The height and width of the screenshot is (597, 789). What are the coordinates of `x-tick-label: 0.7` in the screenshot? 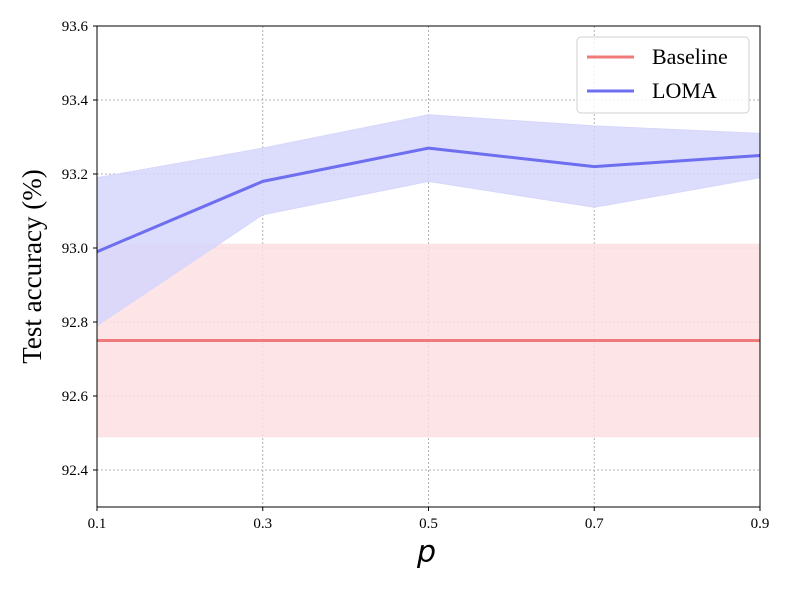 It's located at (594, 524).